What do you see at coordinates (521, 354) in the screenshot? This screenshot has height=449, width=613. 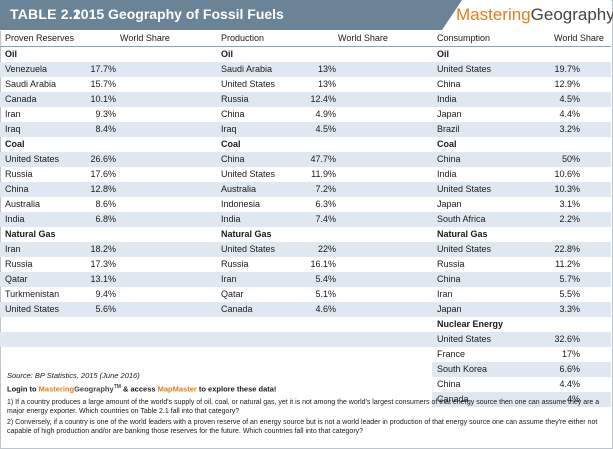 I see `table-row: France 17%` at bounding box center [521, 354].